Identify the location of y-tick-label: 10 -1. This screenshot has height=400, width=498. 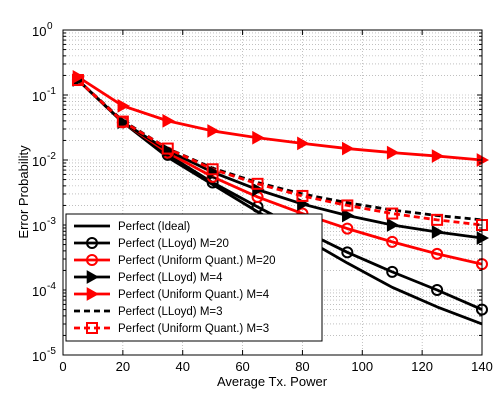
(44, 95).